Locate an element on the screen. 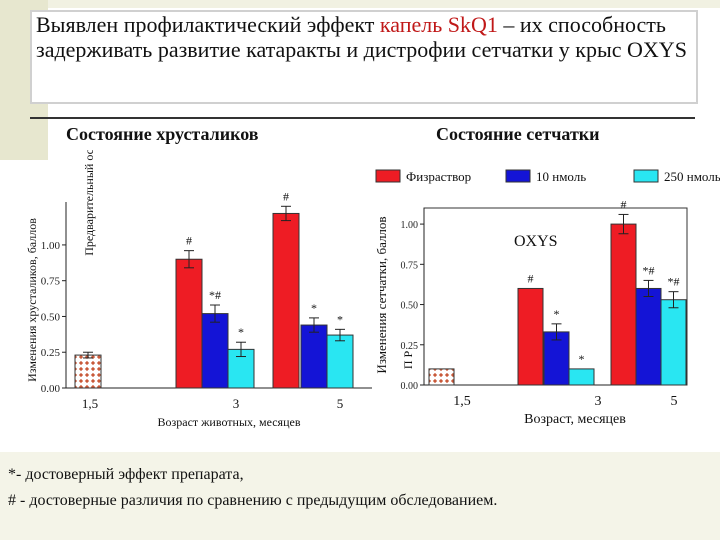 Image resolution: width=720 pixels, height=540 pixels. footnote-star: *- достоверный эффект препарата, is located at coordinates (126, 474).